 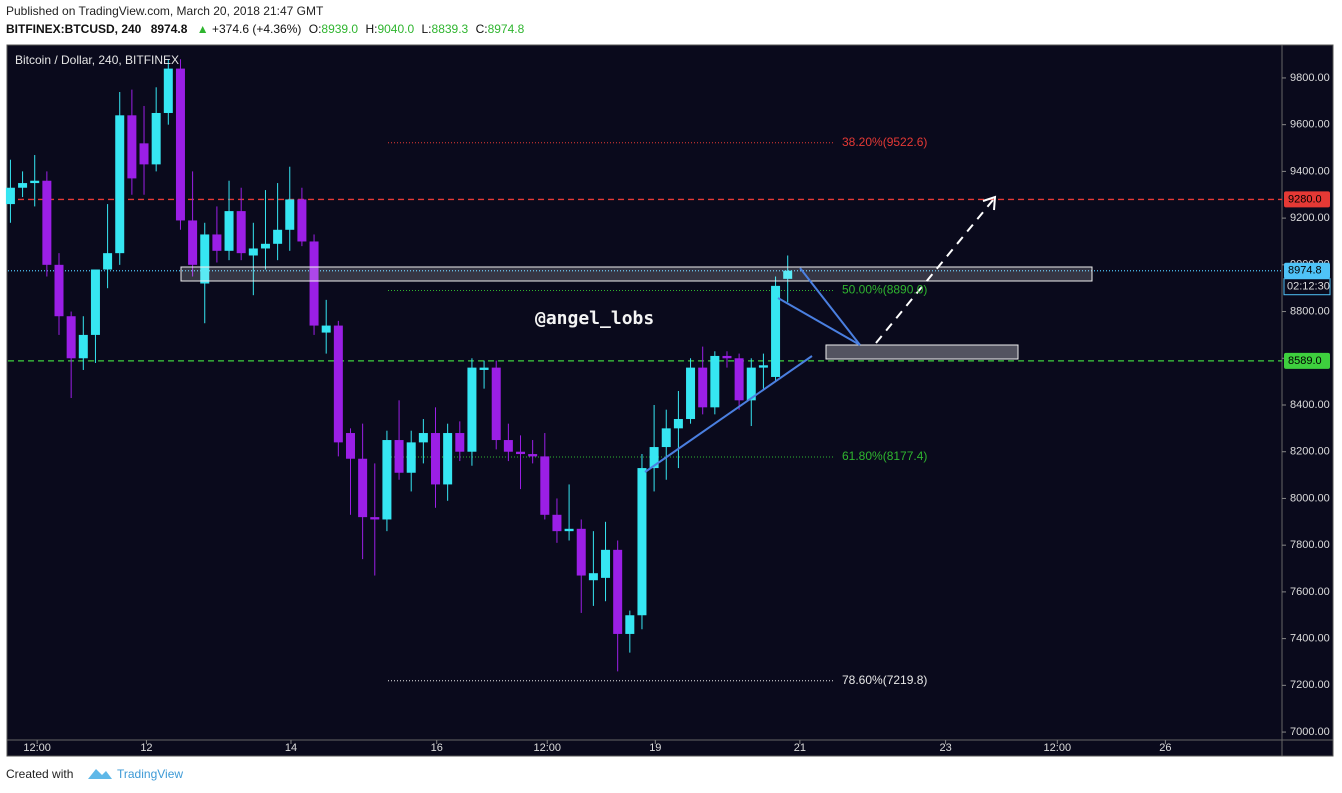 I want to click on fib-label: 78.60%(7219.8), so click(x=884, y=680).